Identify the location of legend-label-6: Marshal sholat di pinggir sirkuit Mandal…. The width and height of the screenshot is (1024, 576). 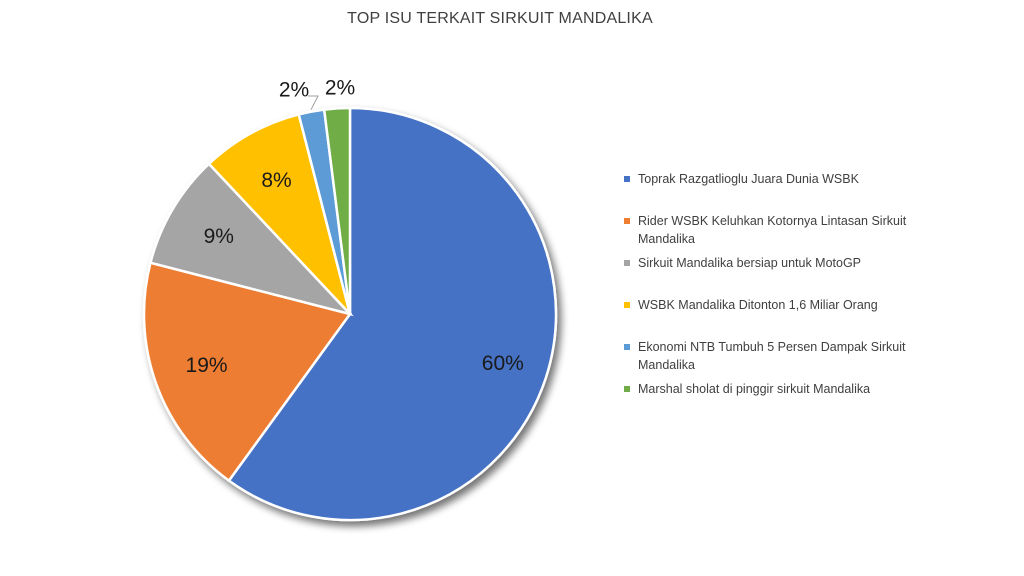
(754, 389).